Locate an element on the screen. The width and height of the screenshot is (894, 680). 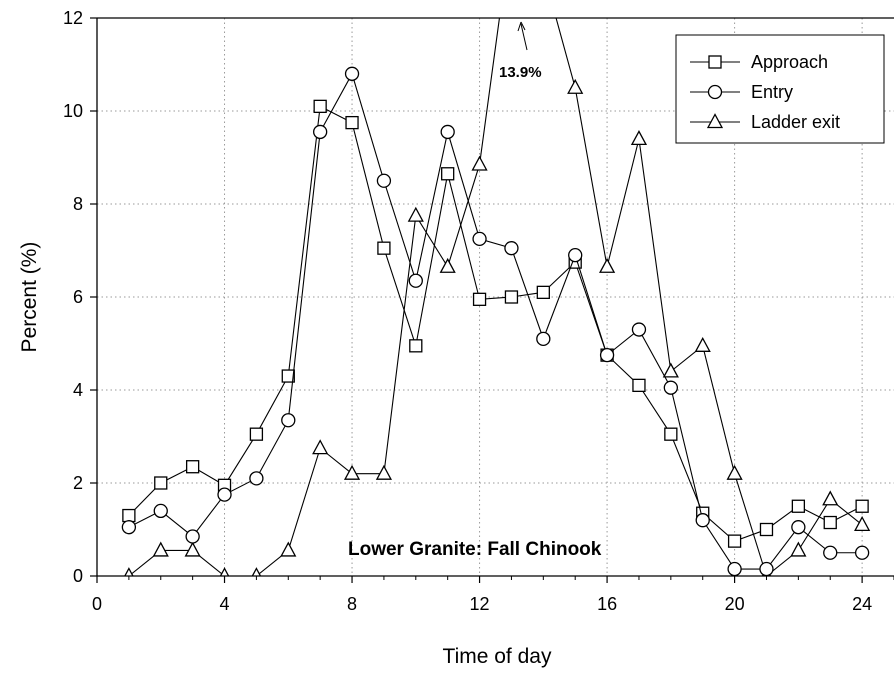
legend-marker-circle is located at coordinates (715, 92).